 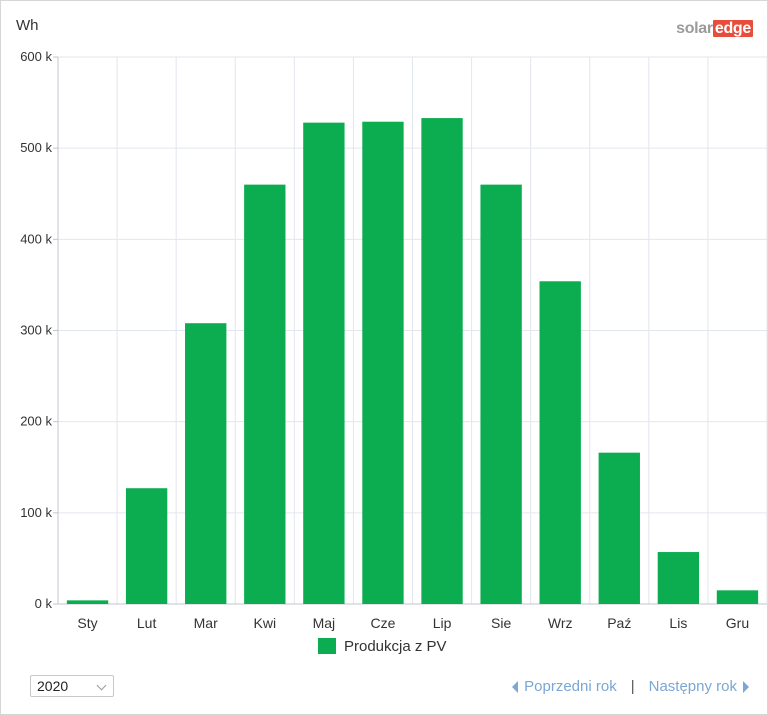 What do you see at coordinates (36, 147) in the screenshot?
I see `y-tick-label: 500 k` at bounding box center [36, 147].